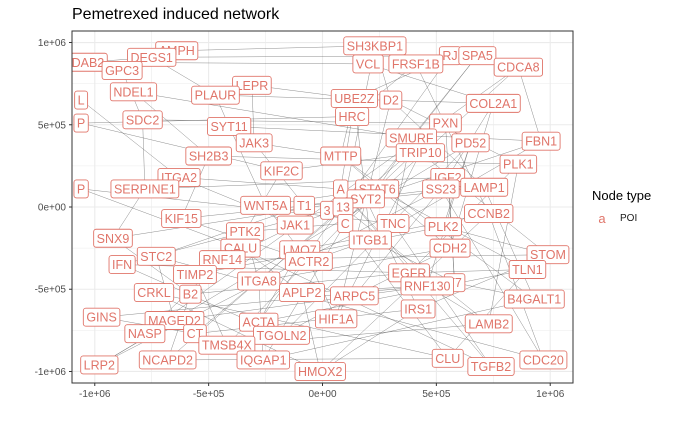  I want to click on node-label: TGFB2, so click(491, 367).